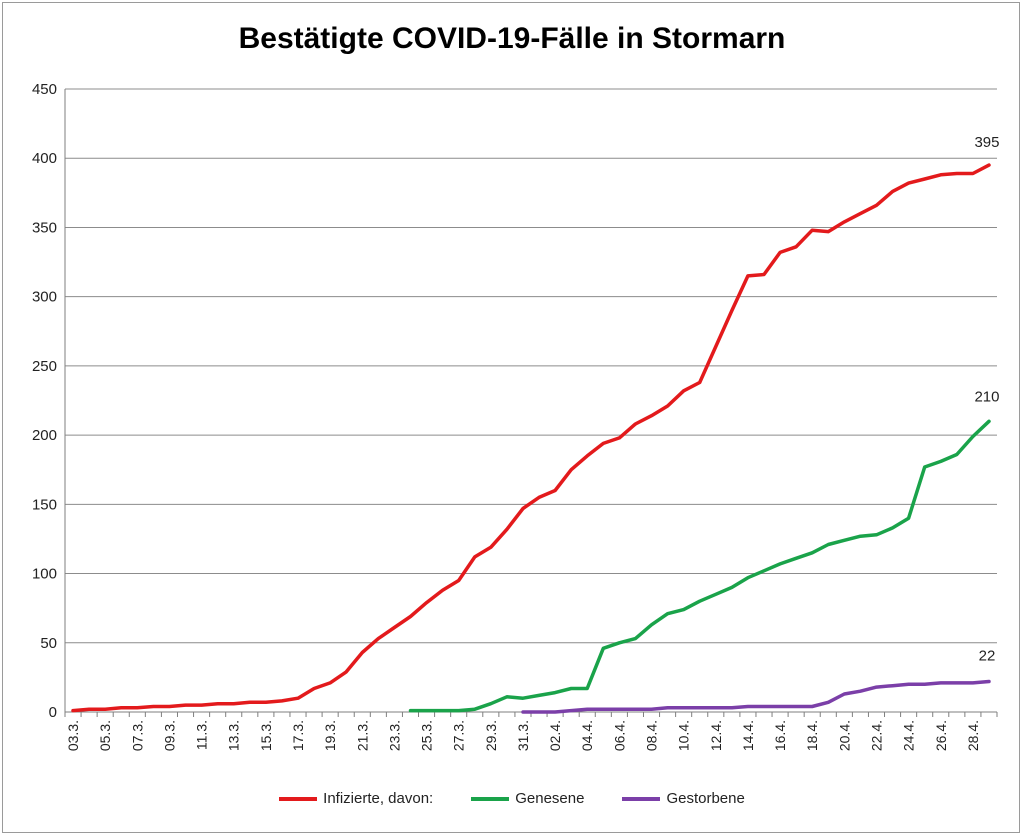  I want to click on data-label-end: 395, so click(986, 142).